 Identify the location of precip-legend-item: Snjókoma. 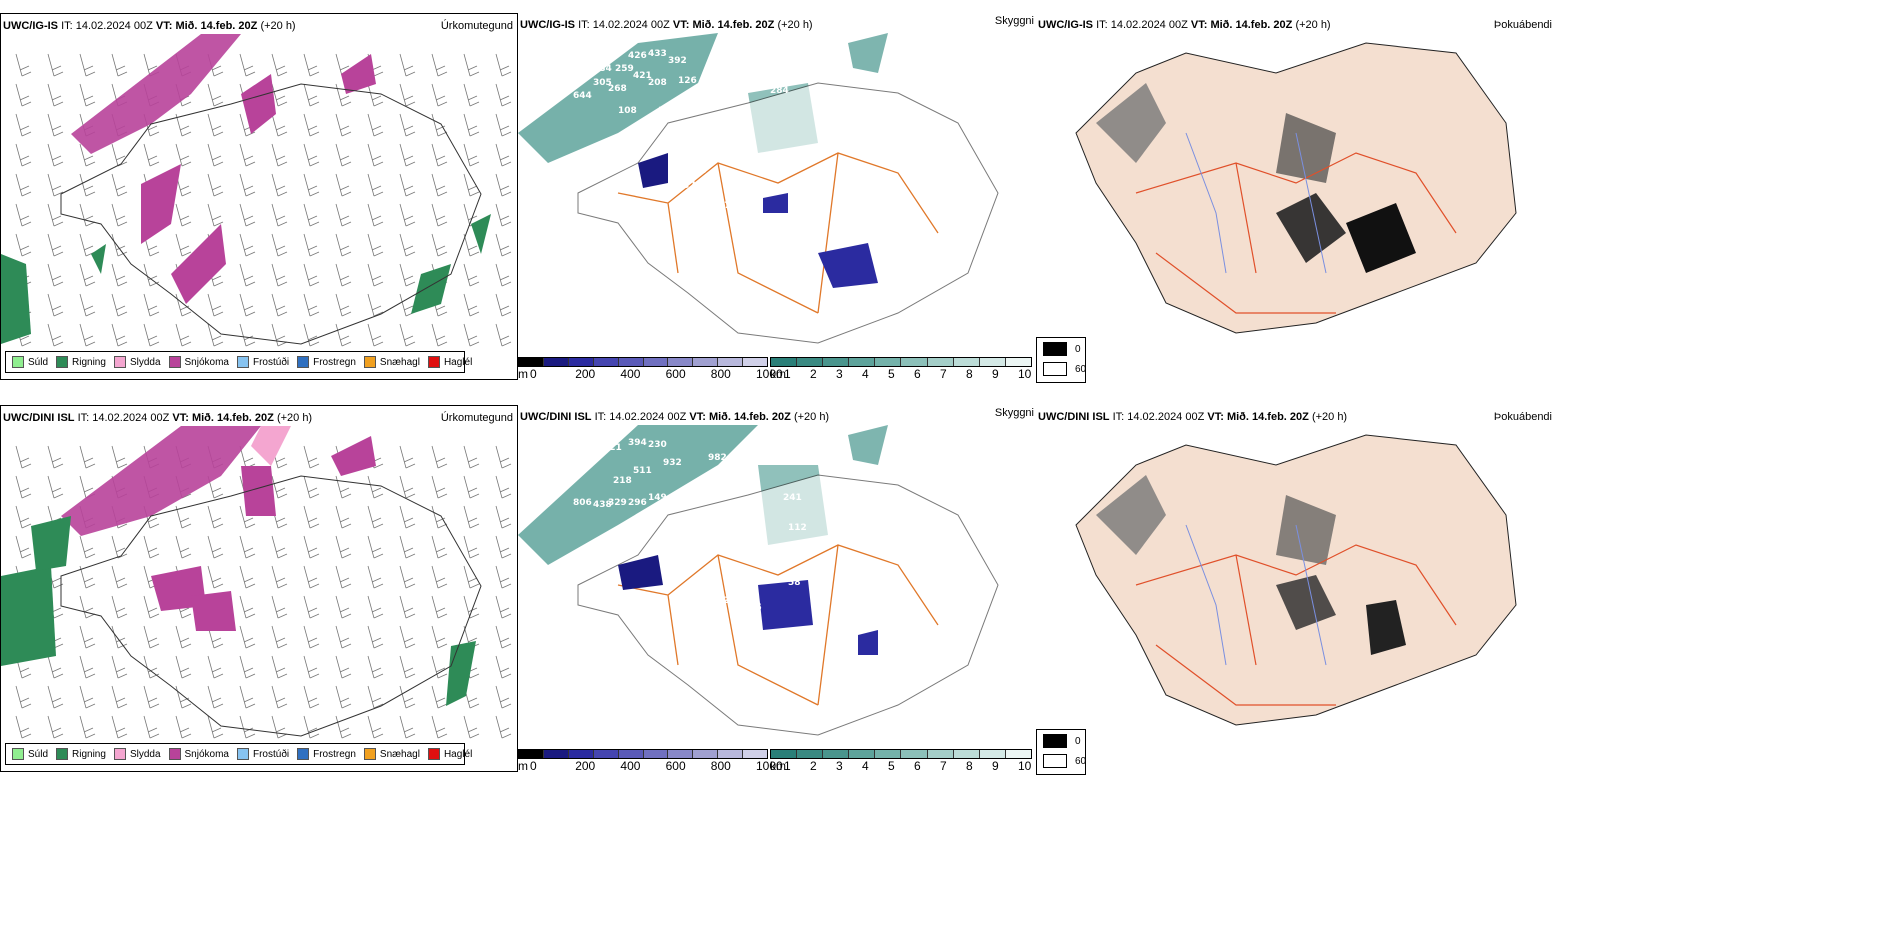
(198, 754).